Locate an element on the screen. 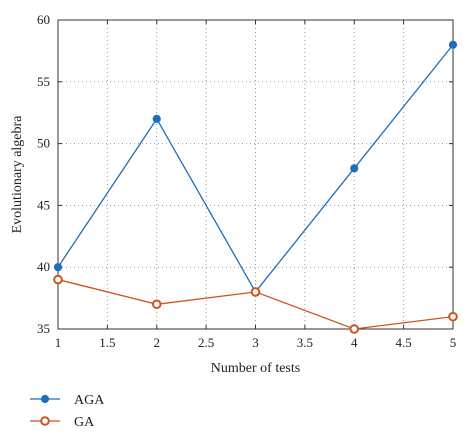  x-tick-label: 1.5 is located at coordinates (107, 342).